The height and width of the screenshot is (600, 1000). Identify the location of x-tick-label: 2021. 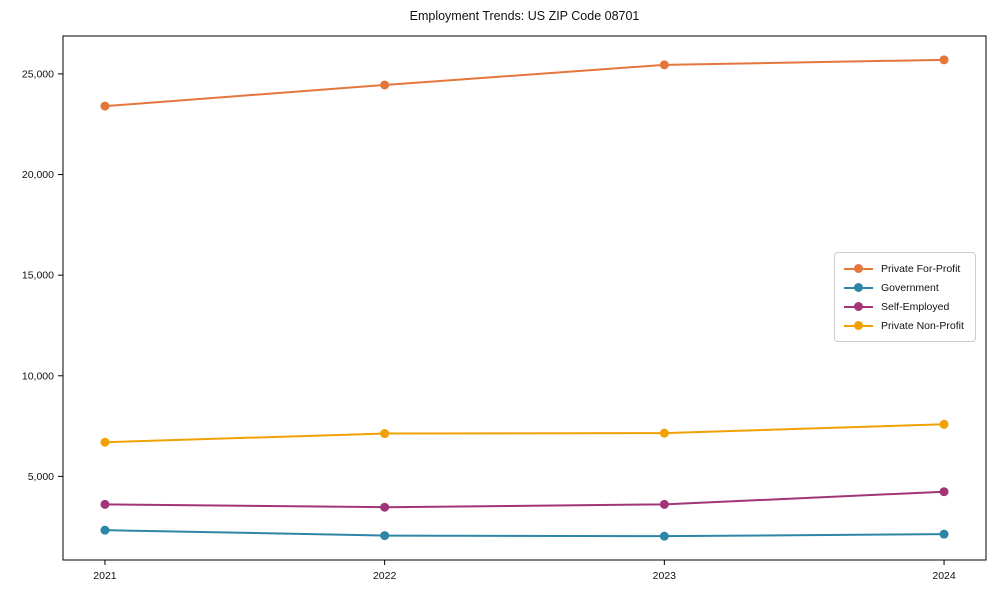
(105, 576).